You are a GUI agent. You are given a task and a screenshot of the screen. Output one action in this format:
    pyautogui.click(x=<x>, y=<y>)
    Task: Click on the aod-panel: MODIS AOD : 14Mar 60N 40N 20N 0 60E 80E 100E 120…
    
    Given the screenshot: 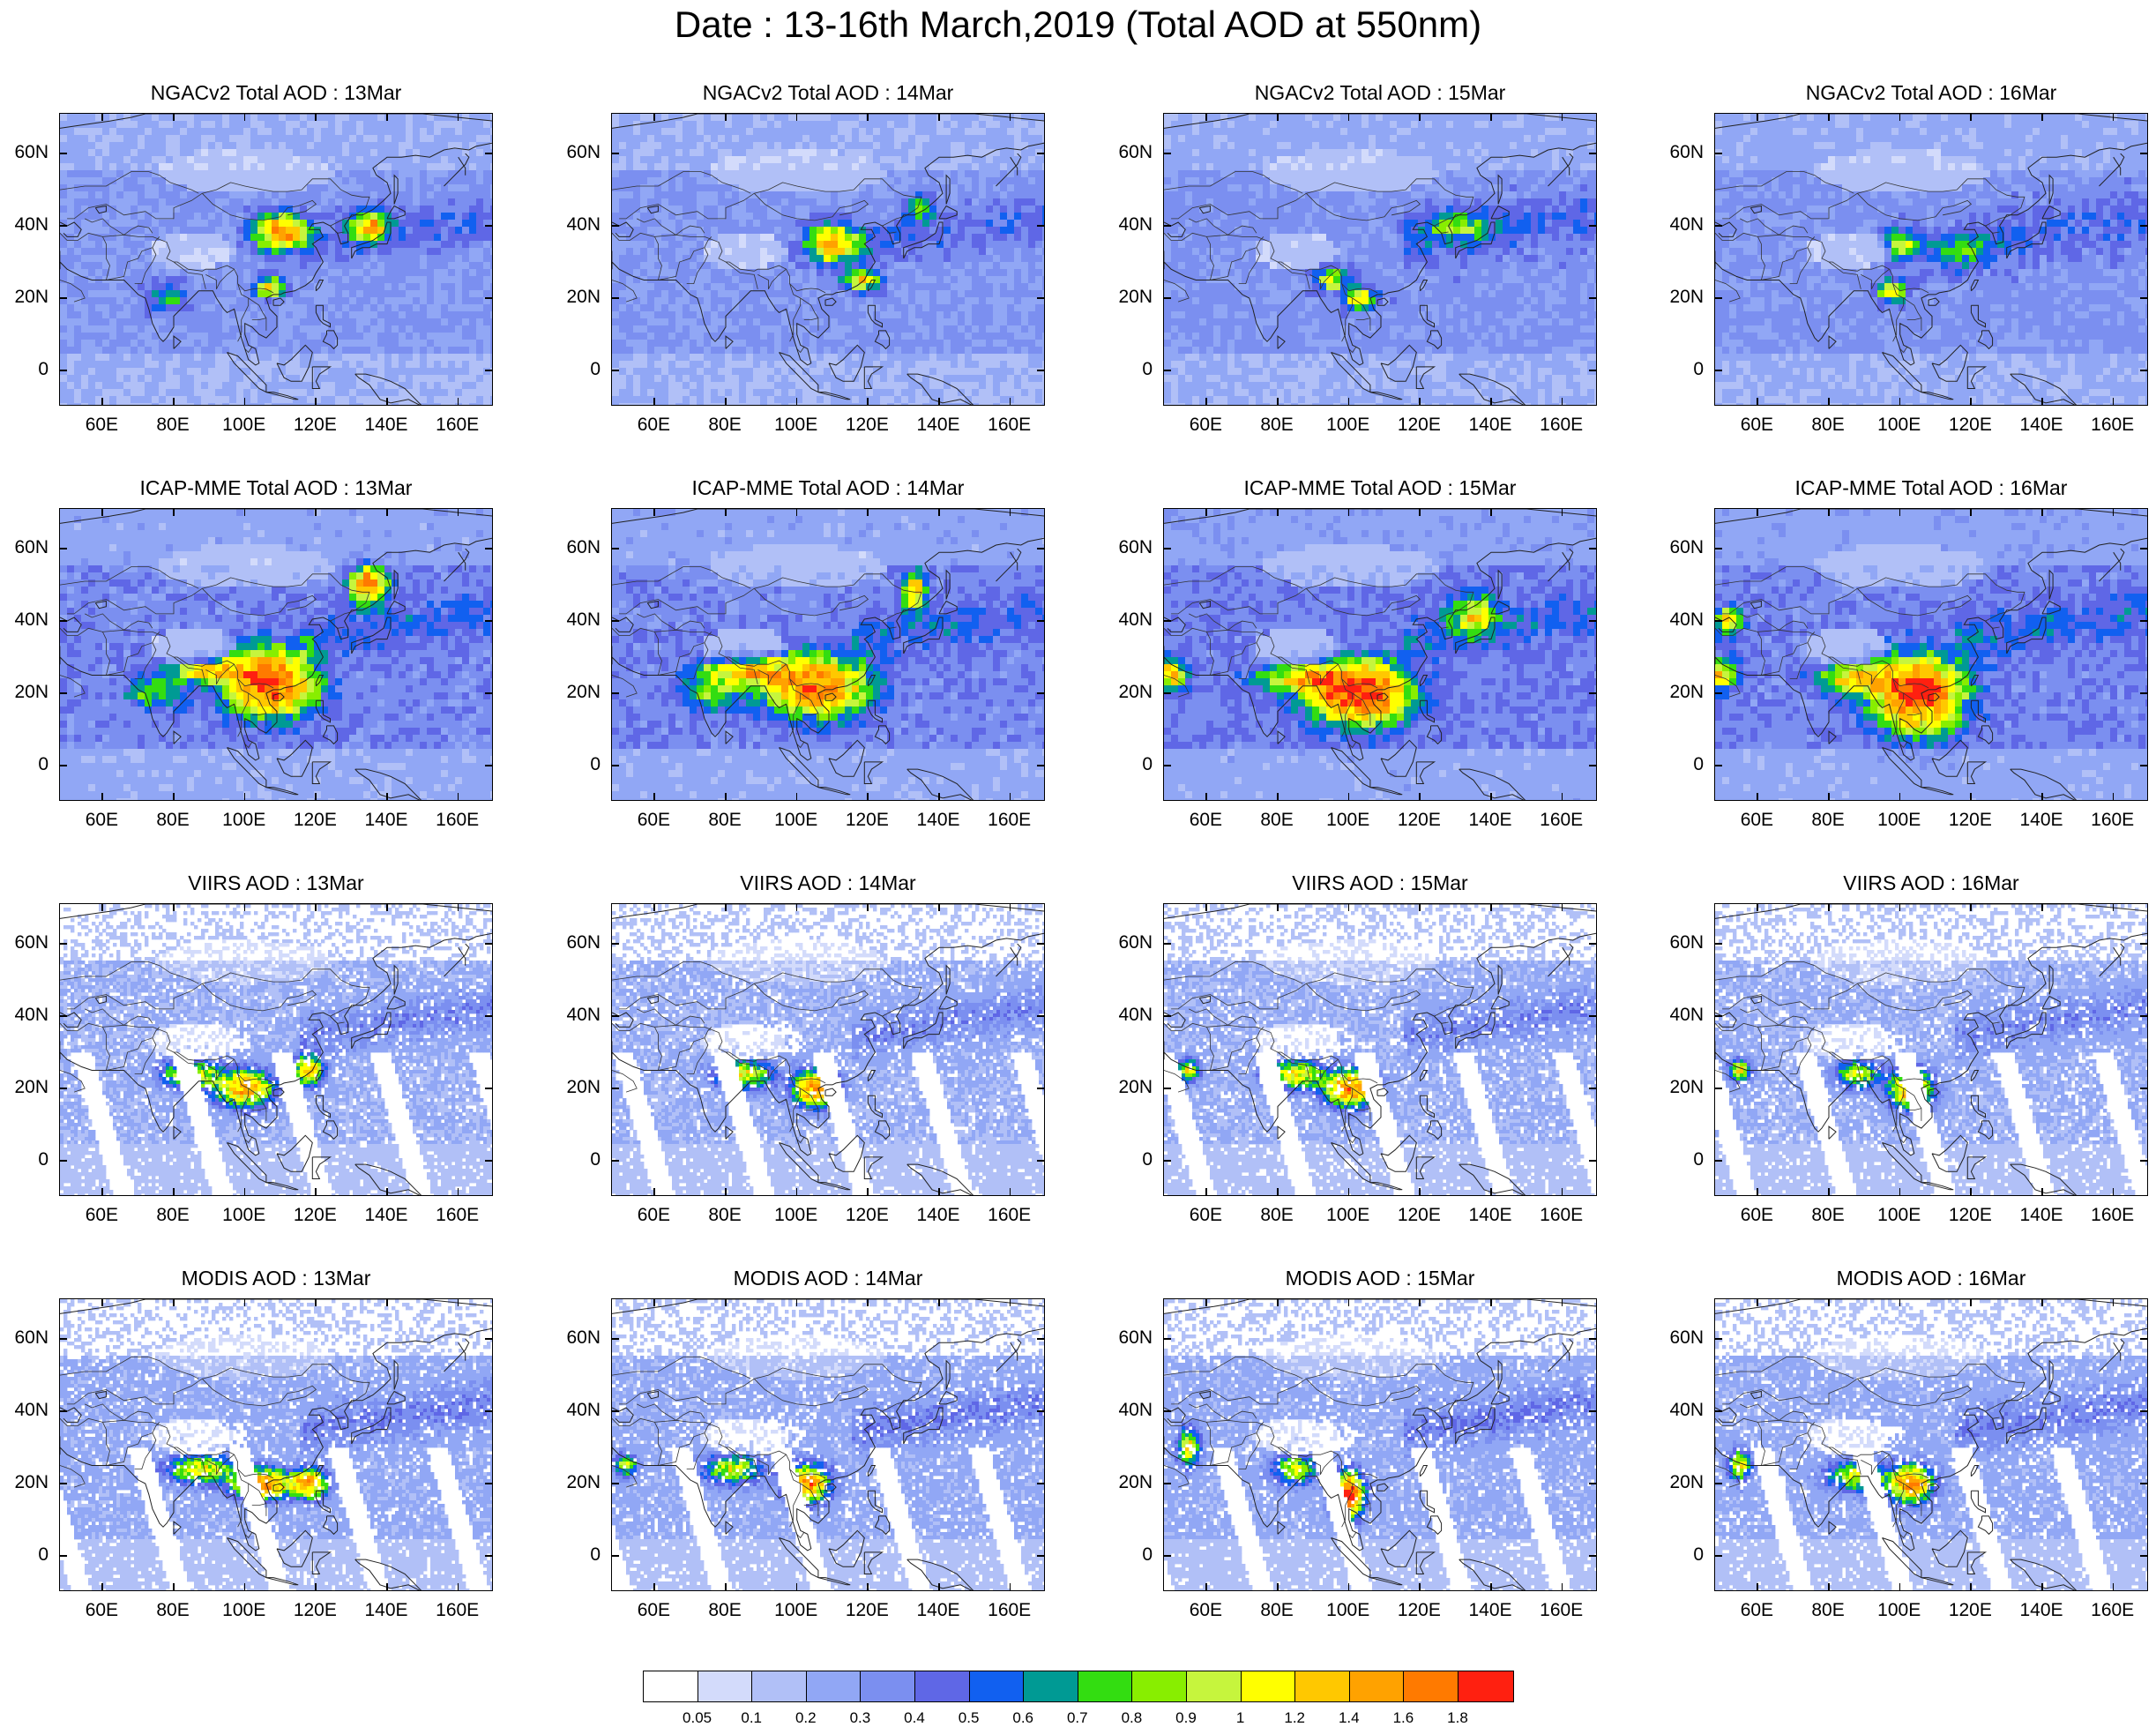 What is the action you would take?
    pyautogui.click(x=828, y=1455)
    